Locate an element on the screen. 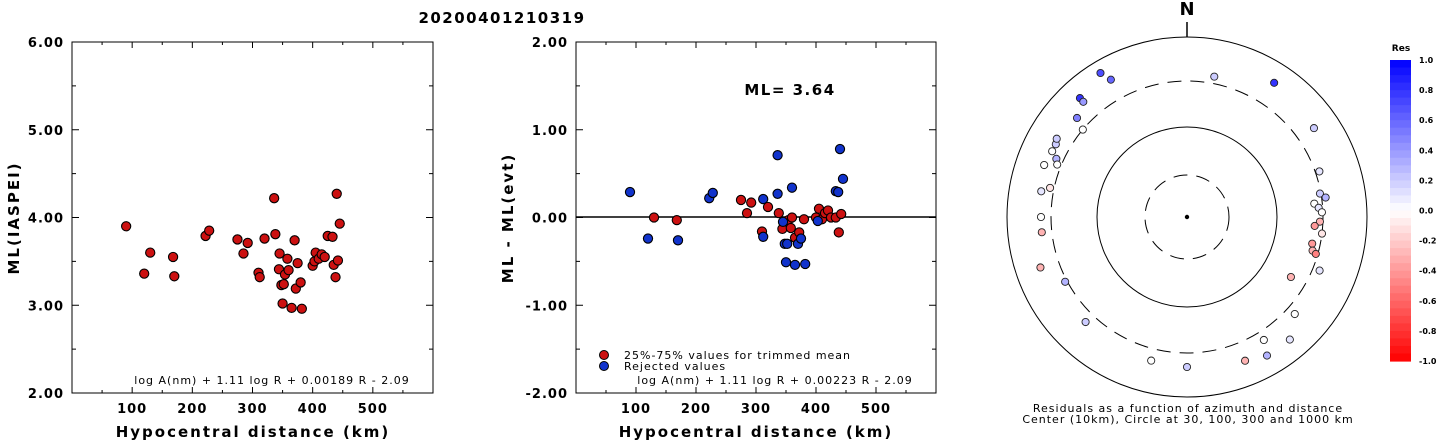 This screenshot has height=441, width=1437. y-tick-label: 2.00 is located at coordinates (46, 394).